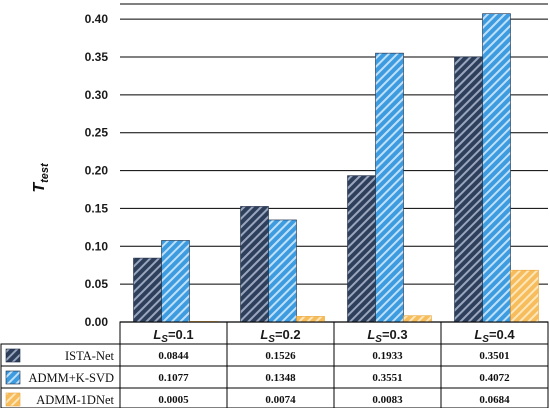 The image size is (550, 408). I want to click on data-label-ista-net-1: 0.0844, so click(173, 356).